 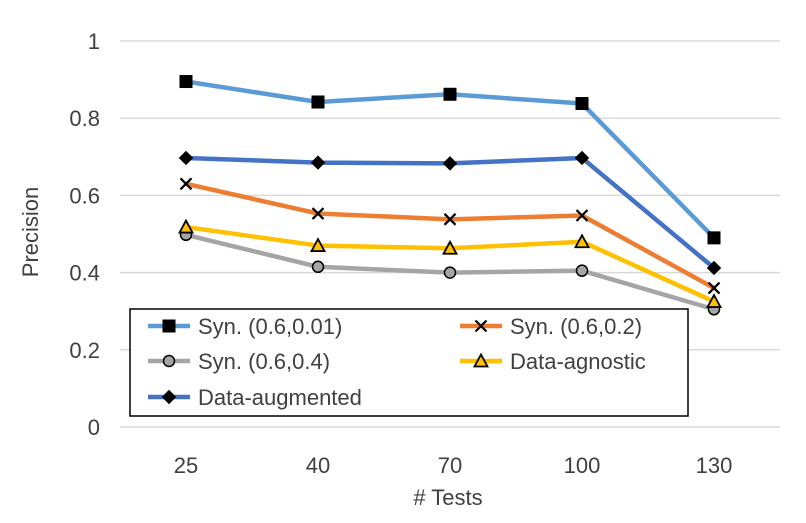 I want to click on x-axis-title: # Tests, so click(x=447, y=497).